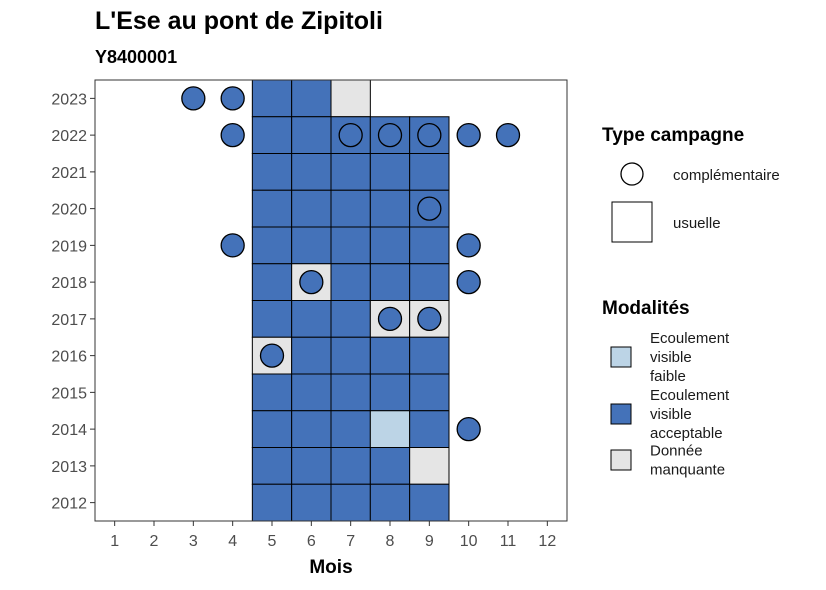 The image size is (826, 590). What do you see at coordinates (390, 541) in the screenshot?
I see `x-tick-label-8: 8` at bounding box center [390, 541].